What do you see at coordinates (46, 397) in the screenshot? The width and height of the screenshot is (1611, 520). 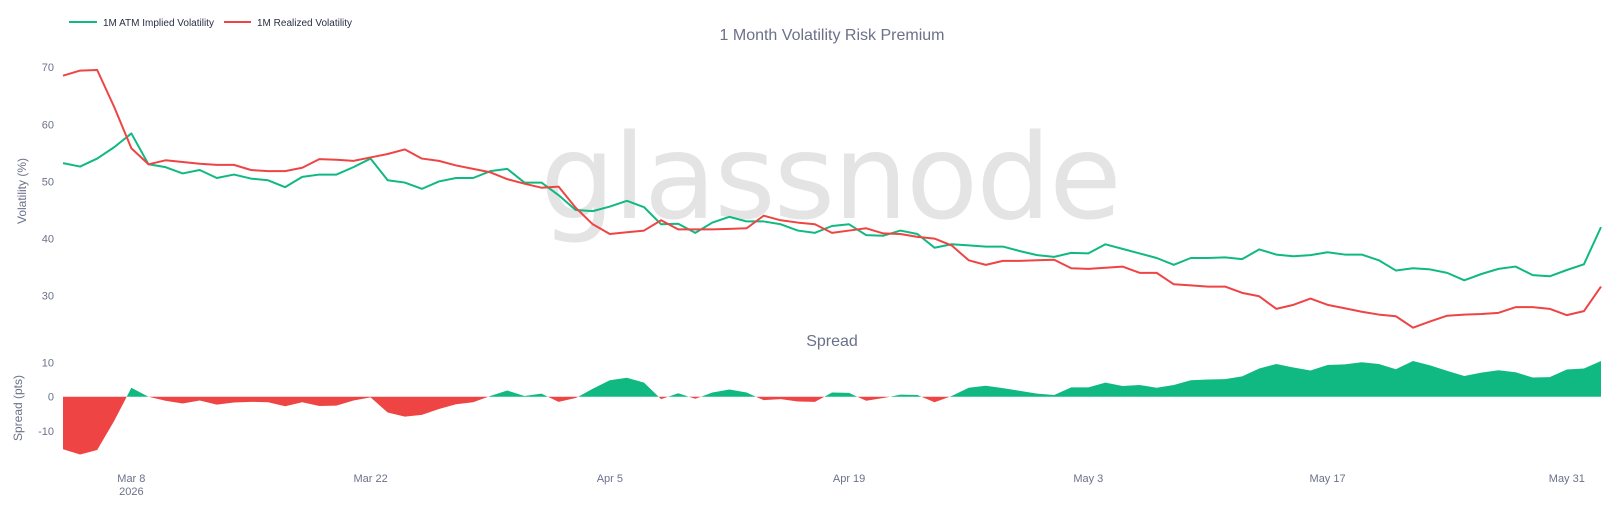 I see `bottom-y-axis: -10 0 10` at bounding box center [46, 397].